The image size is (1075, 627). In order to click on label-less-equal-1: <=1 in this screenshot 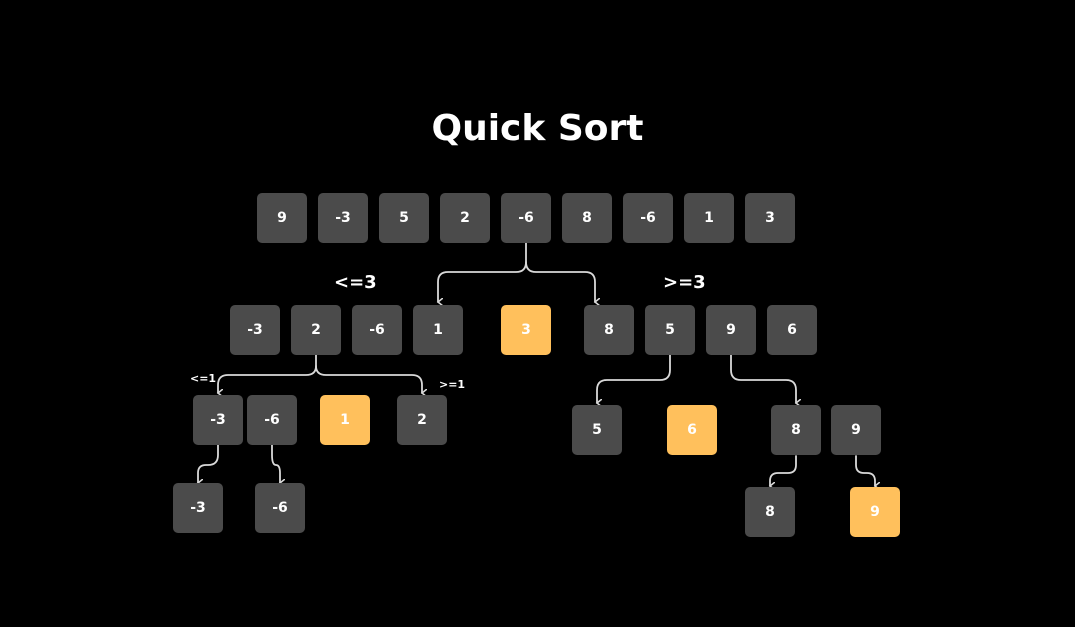, I will do `click(203, 378)`.